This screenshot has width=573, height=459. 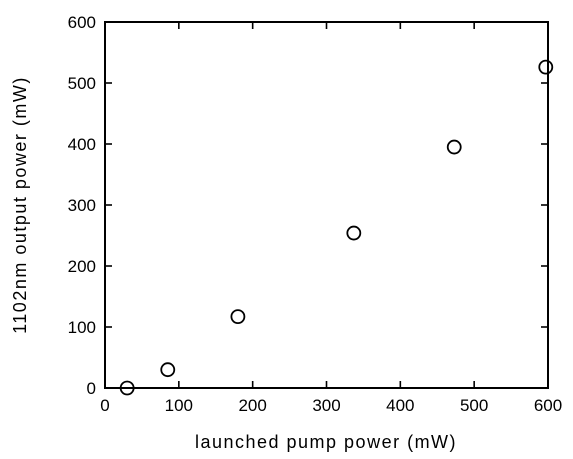 What do you see at coordinates (20, 205) in the screenshot?
I see `y-axis-label: 1102nm output power (mW)` at bounding box center [20, 205].